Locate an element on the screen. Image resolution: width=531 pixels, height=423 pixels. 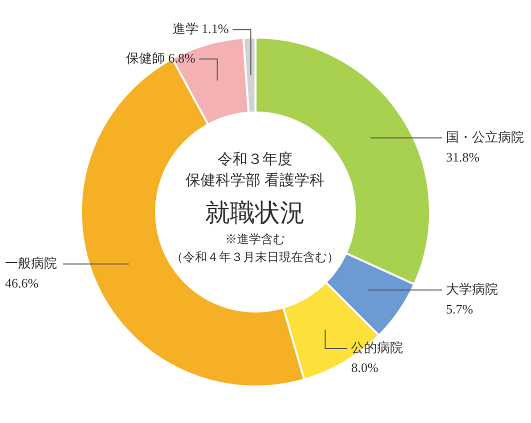
slice-label: 大学病院 is located at coordinates (472, 288).